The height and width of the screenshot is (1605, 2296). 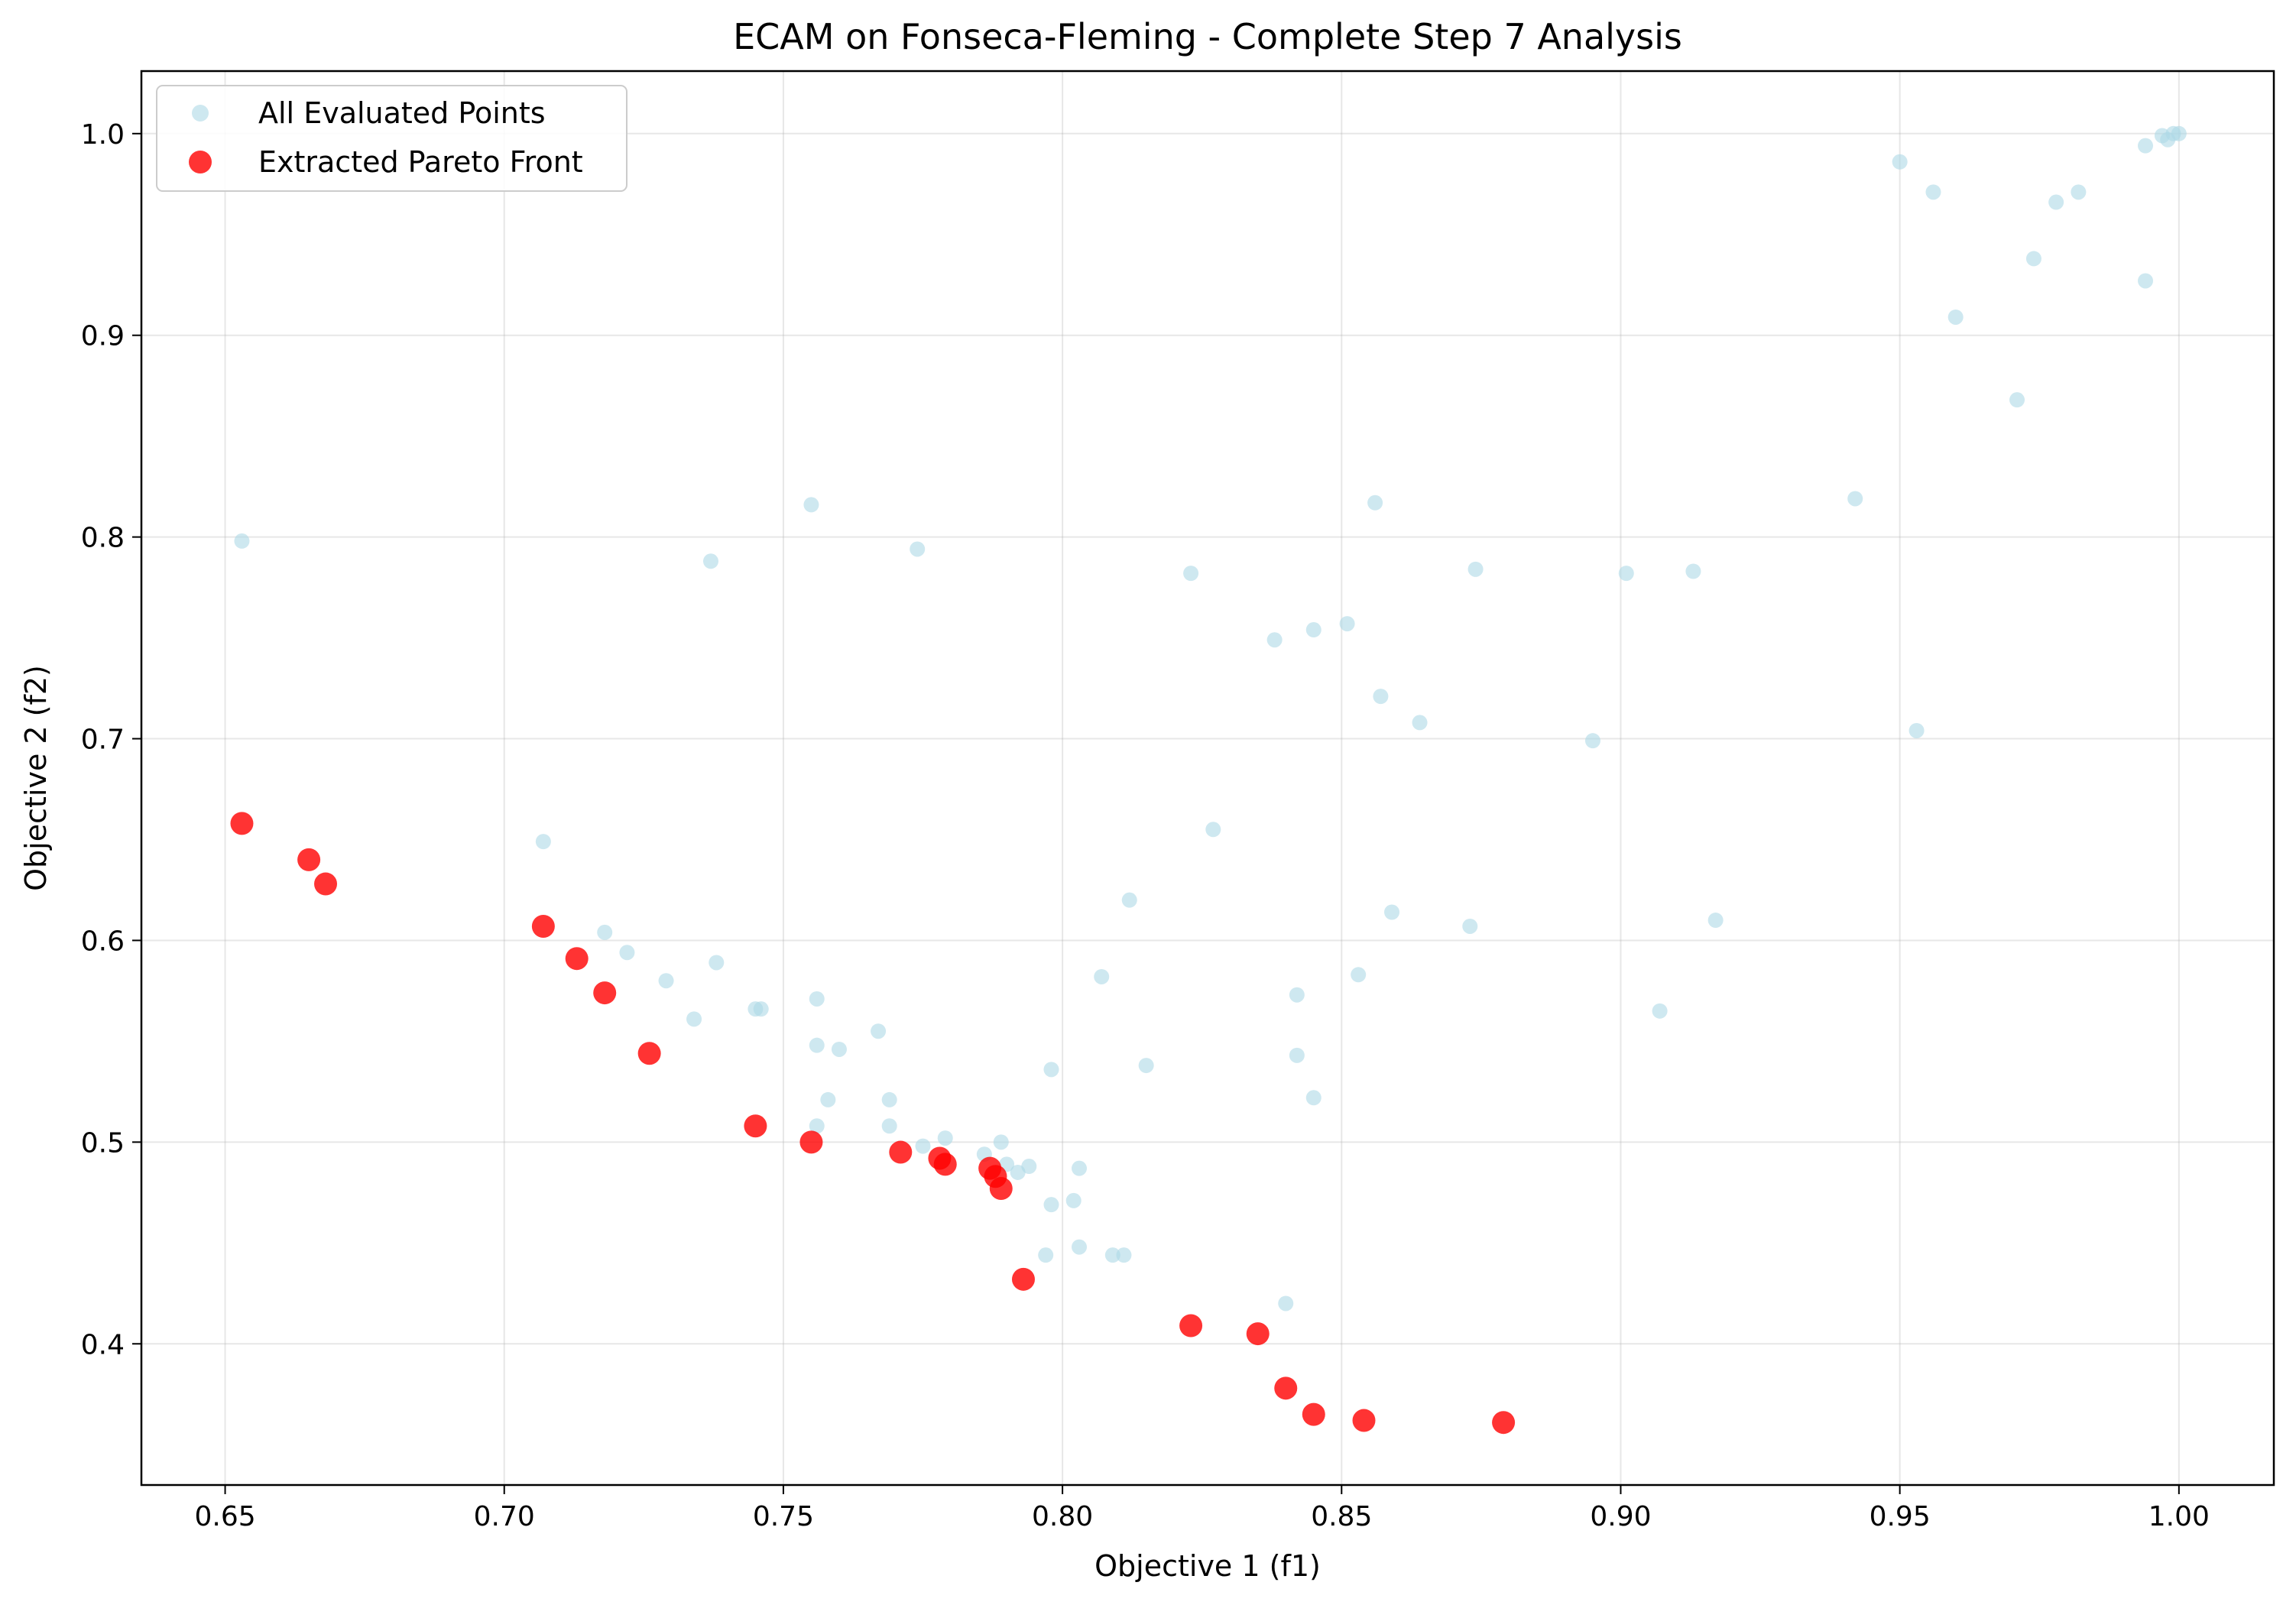 What do you see at coordinates (1901, 1516) in the screenshot?
I see `x-tick-label: 0.95` at bounding box center [1901, 1516].